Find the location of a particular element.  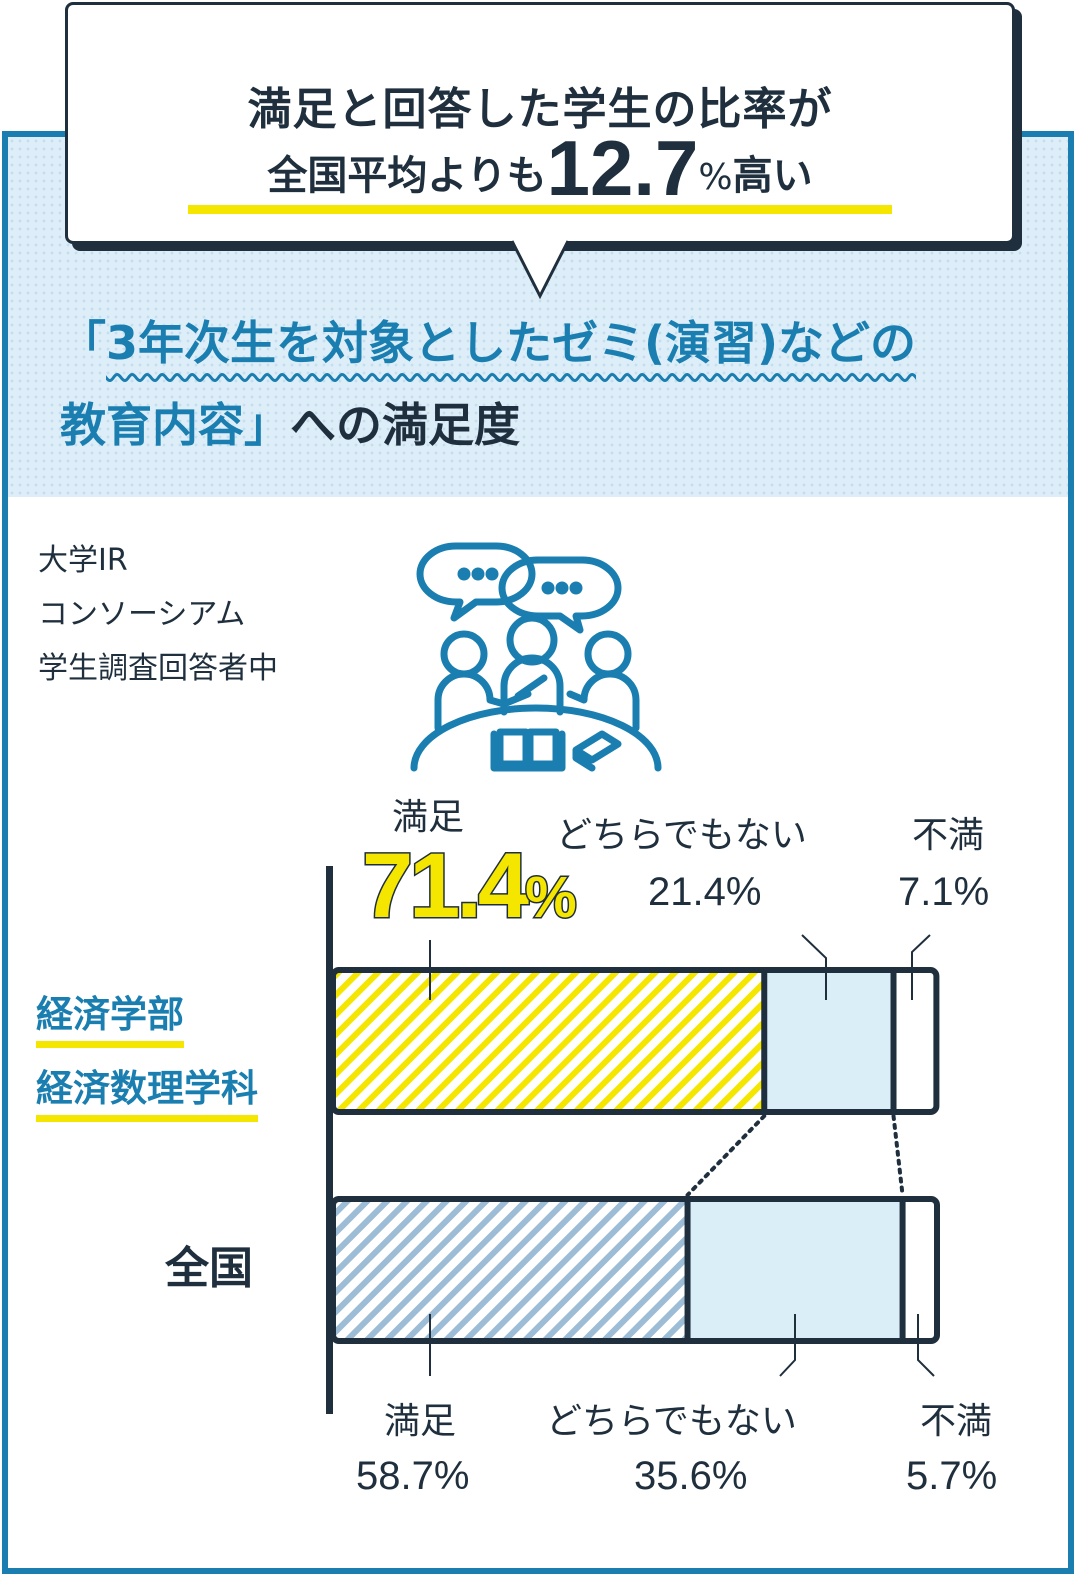

callout-highlight-underline is located at coordinates (540, 209).